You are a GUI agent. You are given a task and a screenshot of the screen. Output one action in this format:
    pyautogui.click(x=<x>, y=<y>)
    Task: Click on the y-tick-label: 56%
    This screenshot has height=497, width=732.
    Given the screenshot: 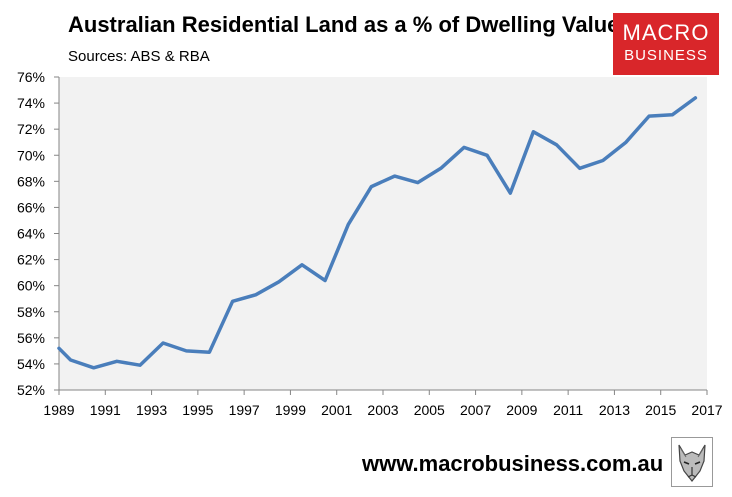 What is the action you would take?
    pyautogui.click(x=31, y=338)
    